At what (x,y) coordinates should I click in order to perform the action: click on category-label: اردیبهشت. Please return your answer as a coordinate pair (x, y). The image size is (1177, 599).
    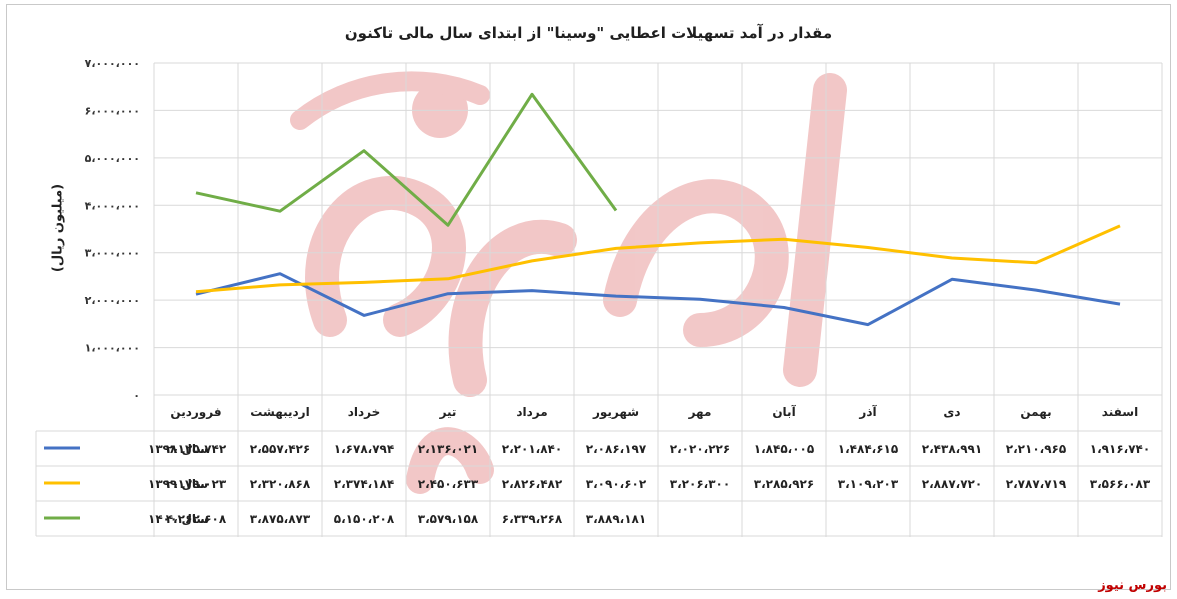
    Looking at the image, I should click on (279, 412).